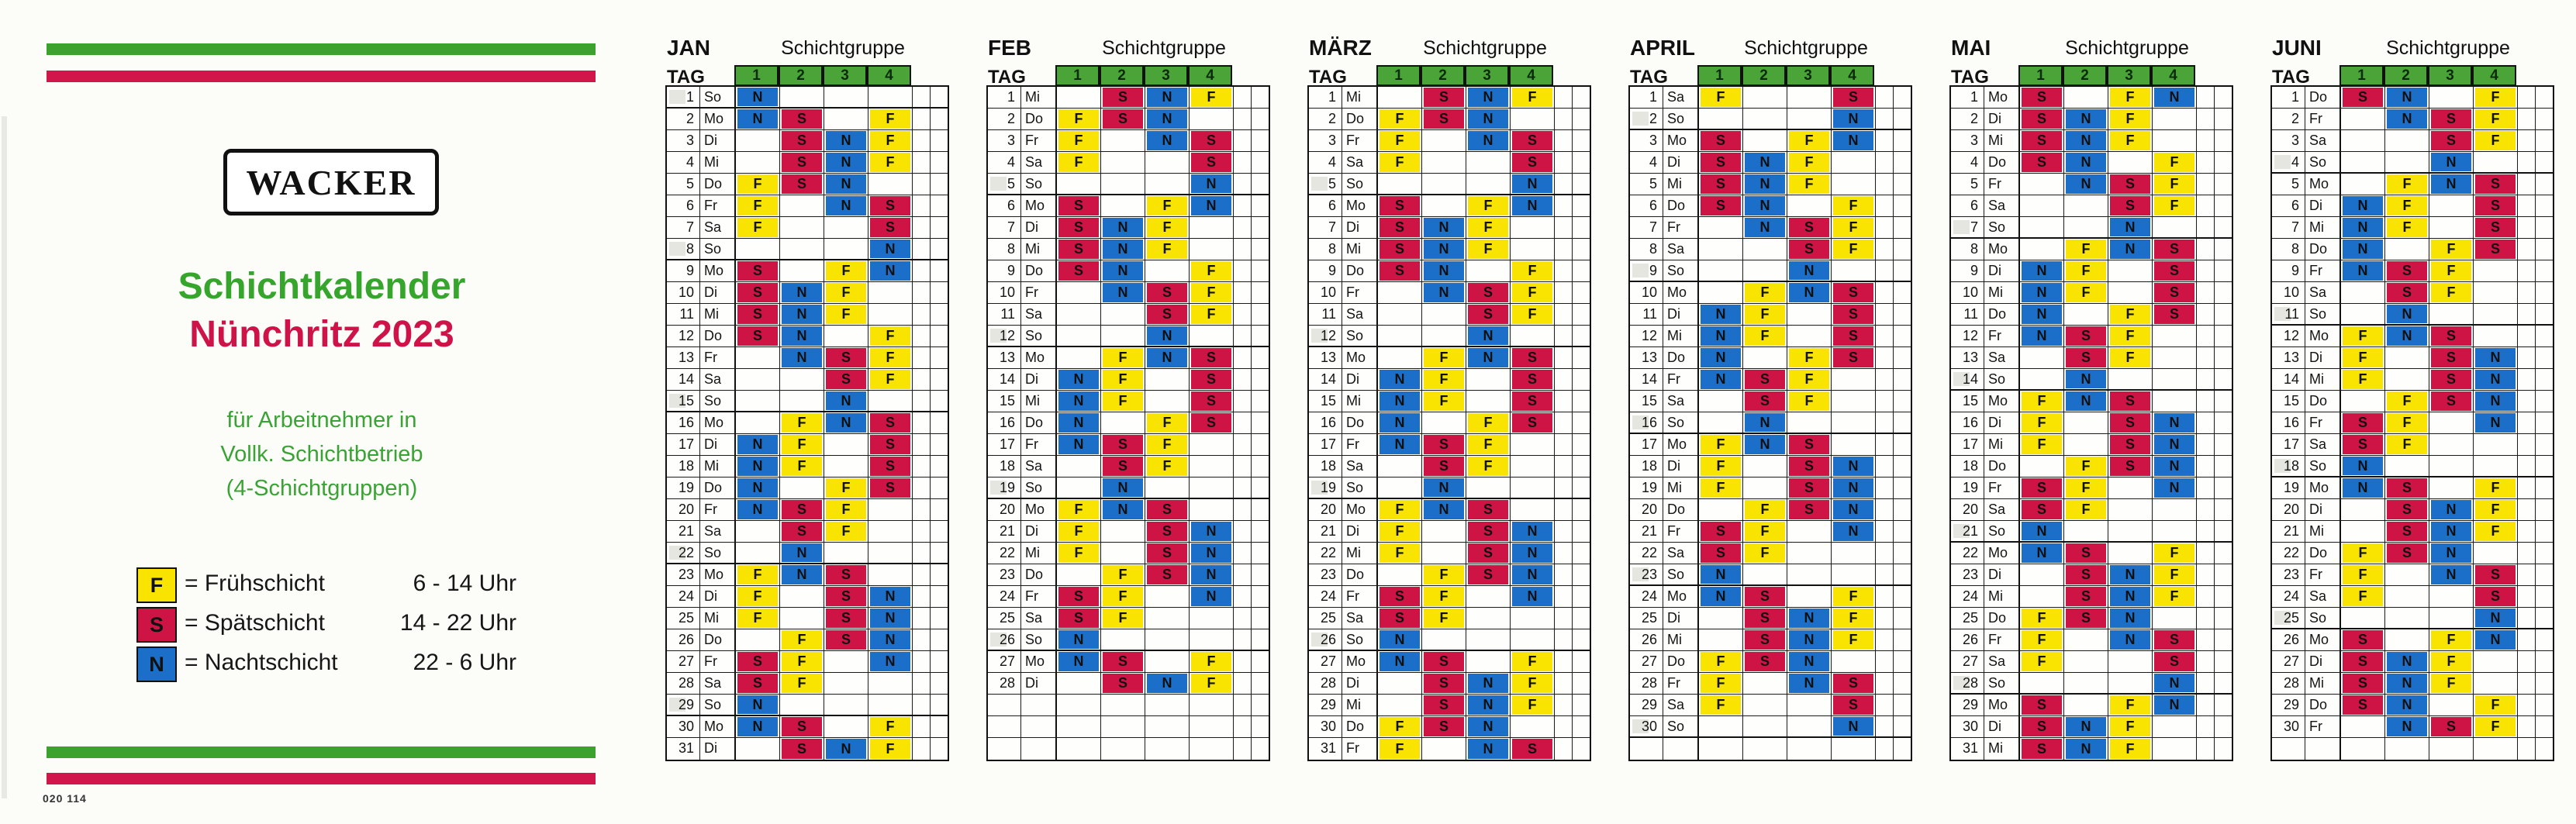 The width and height of the screenshot is (2576, 824). I want to click on day-number-cell: 13, so click(1646, 357).